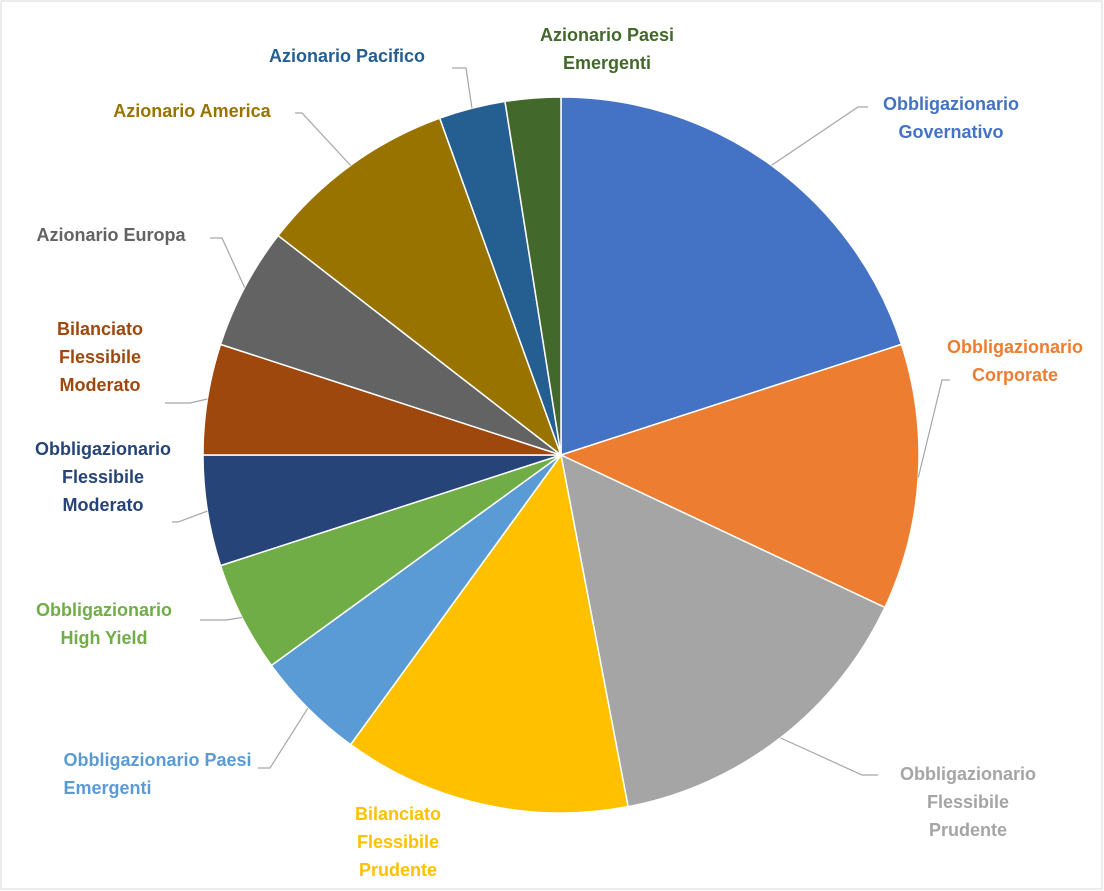  What do you see at coordinates (103, 624) in the screenshot?
I see `slice-label: Obbligazionario High Yield` at bounding box center [103, 624].